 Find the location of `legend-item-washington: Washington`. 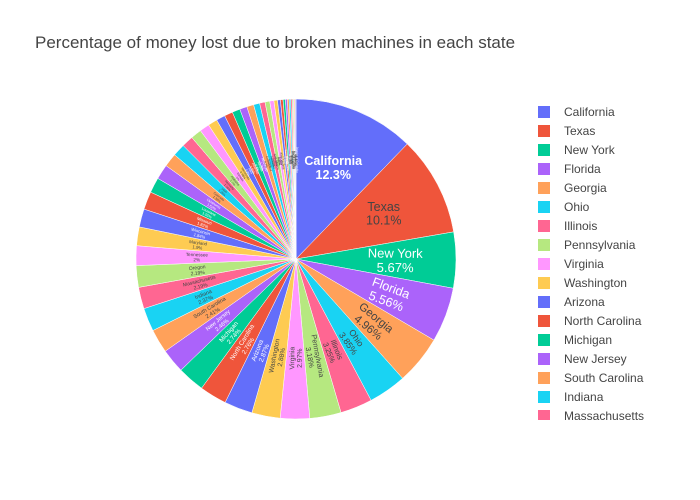

legend-item-washington: Washington is located at coordinates (578, 282).